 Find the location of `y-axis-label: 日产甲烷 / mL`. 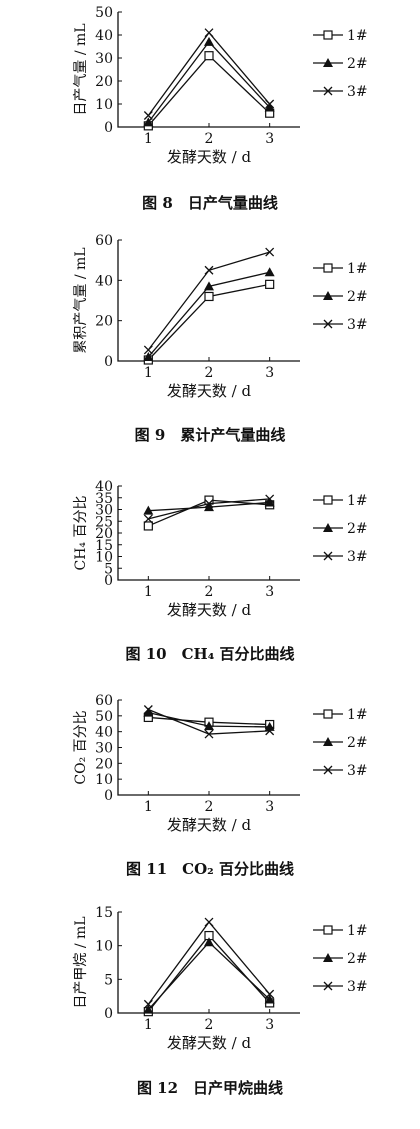

y-axis-label: 日产甲烷 / mL is located at coordinates (81, 962).